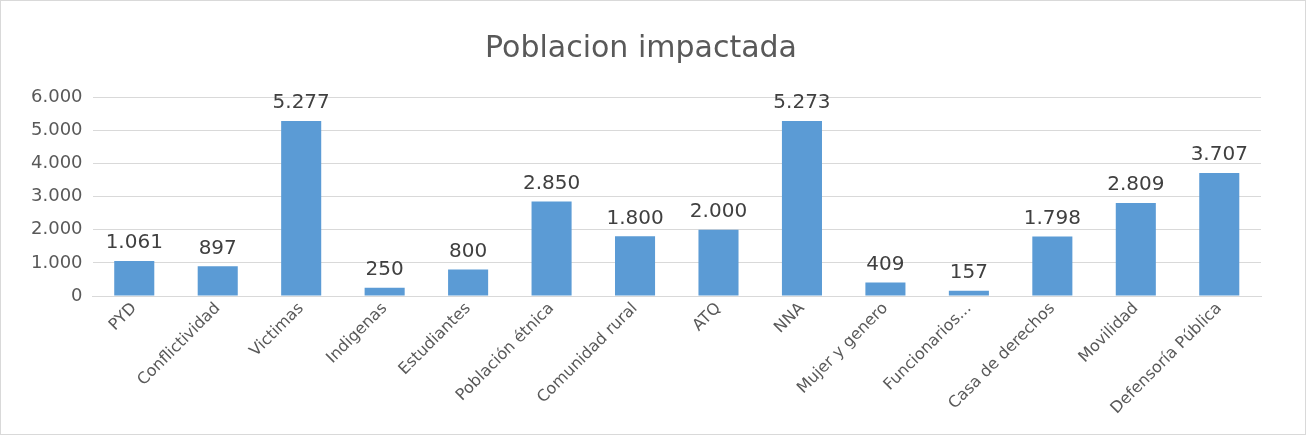 The image size is (1306, 435). What do you see at coordinates (77, 294) in the screenshot?
I see `y-tick-label: 0` at bounding box center [77, 294].